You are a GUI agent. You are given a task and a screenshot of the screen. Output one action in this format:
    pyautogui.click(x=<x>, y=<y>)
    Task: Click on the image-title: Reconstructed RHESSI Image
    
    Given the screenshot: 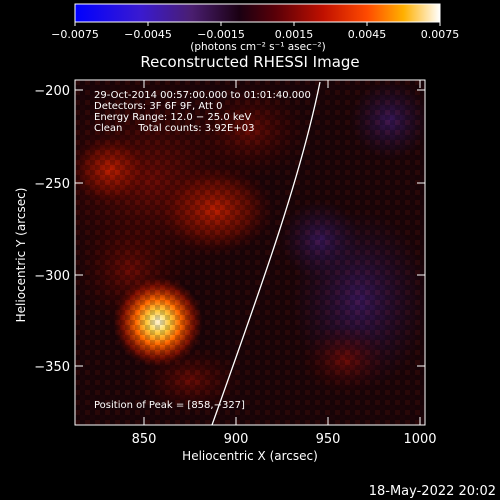 What is the action you would take?
    pyautogui.click(x=249, y=62)
    